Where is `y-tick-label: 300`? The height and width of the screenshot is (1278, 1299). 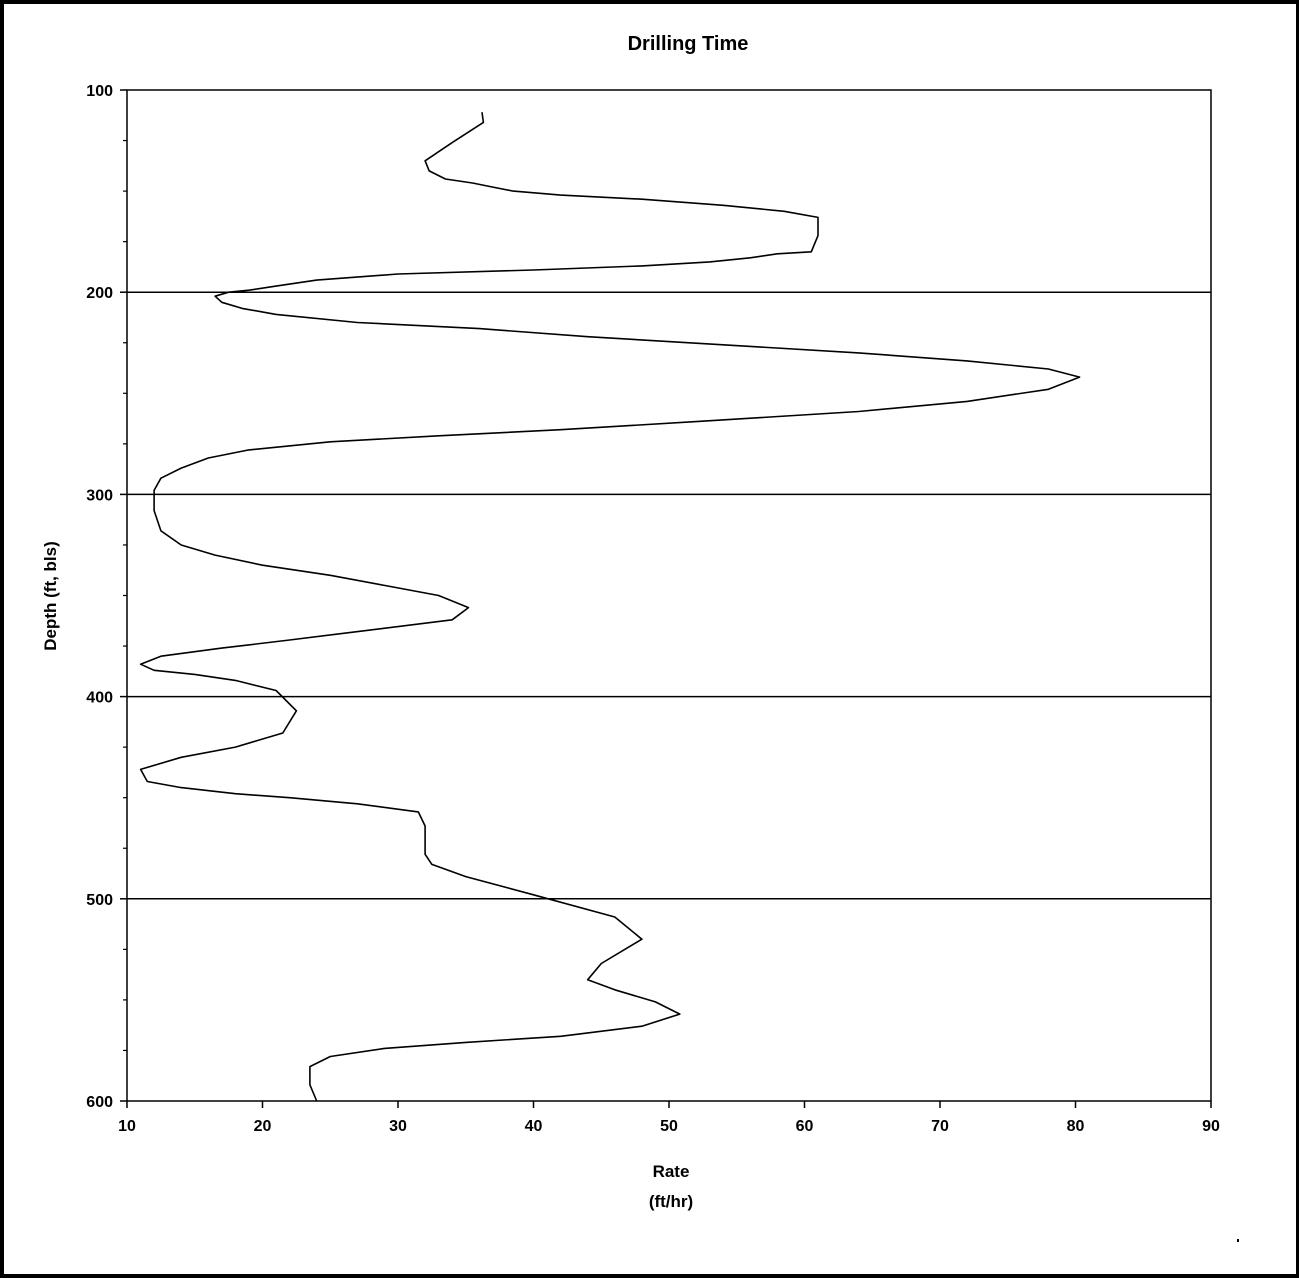 y-tick-label: 300 is located at coordinates (99, 495).